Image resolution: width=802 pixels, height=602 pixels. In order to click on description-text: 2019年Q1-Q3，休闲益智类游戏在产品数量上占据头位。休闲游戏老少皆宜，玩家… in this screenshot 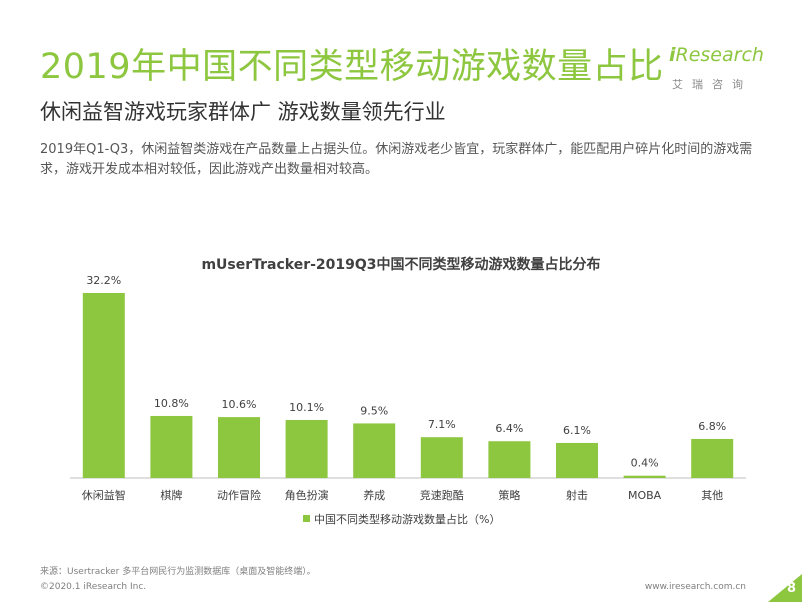, I will do `click(396, 159)`.